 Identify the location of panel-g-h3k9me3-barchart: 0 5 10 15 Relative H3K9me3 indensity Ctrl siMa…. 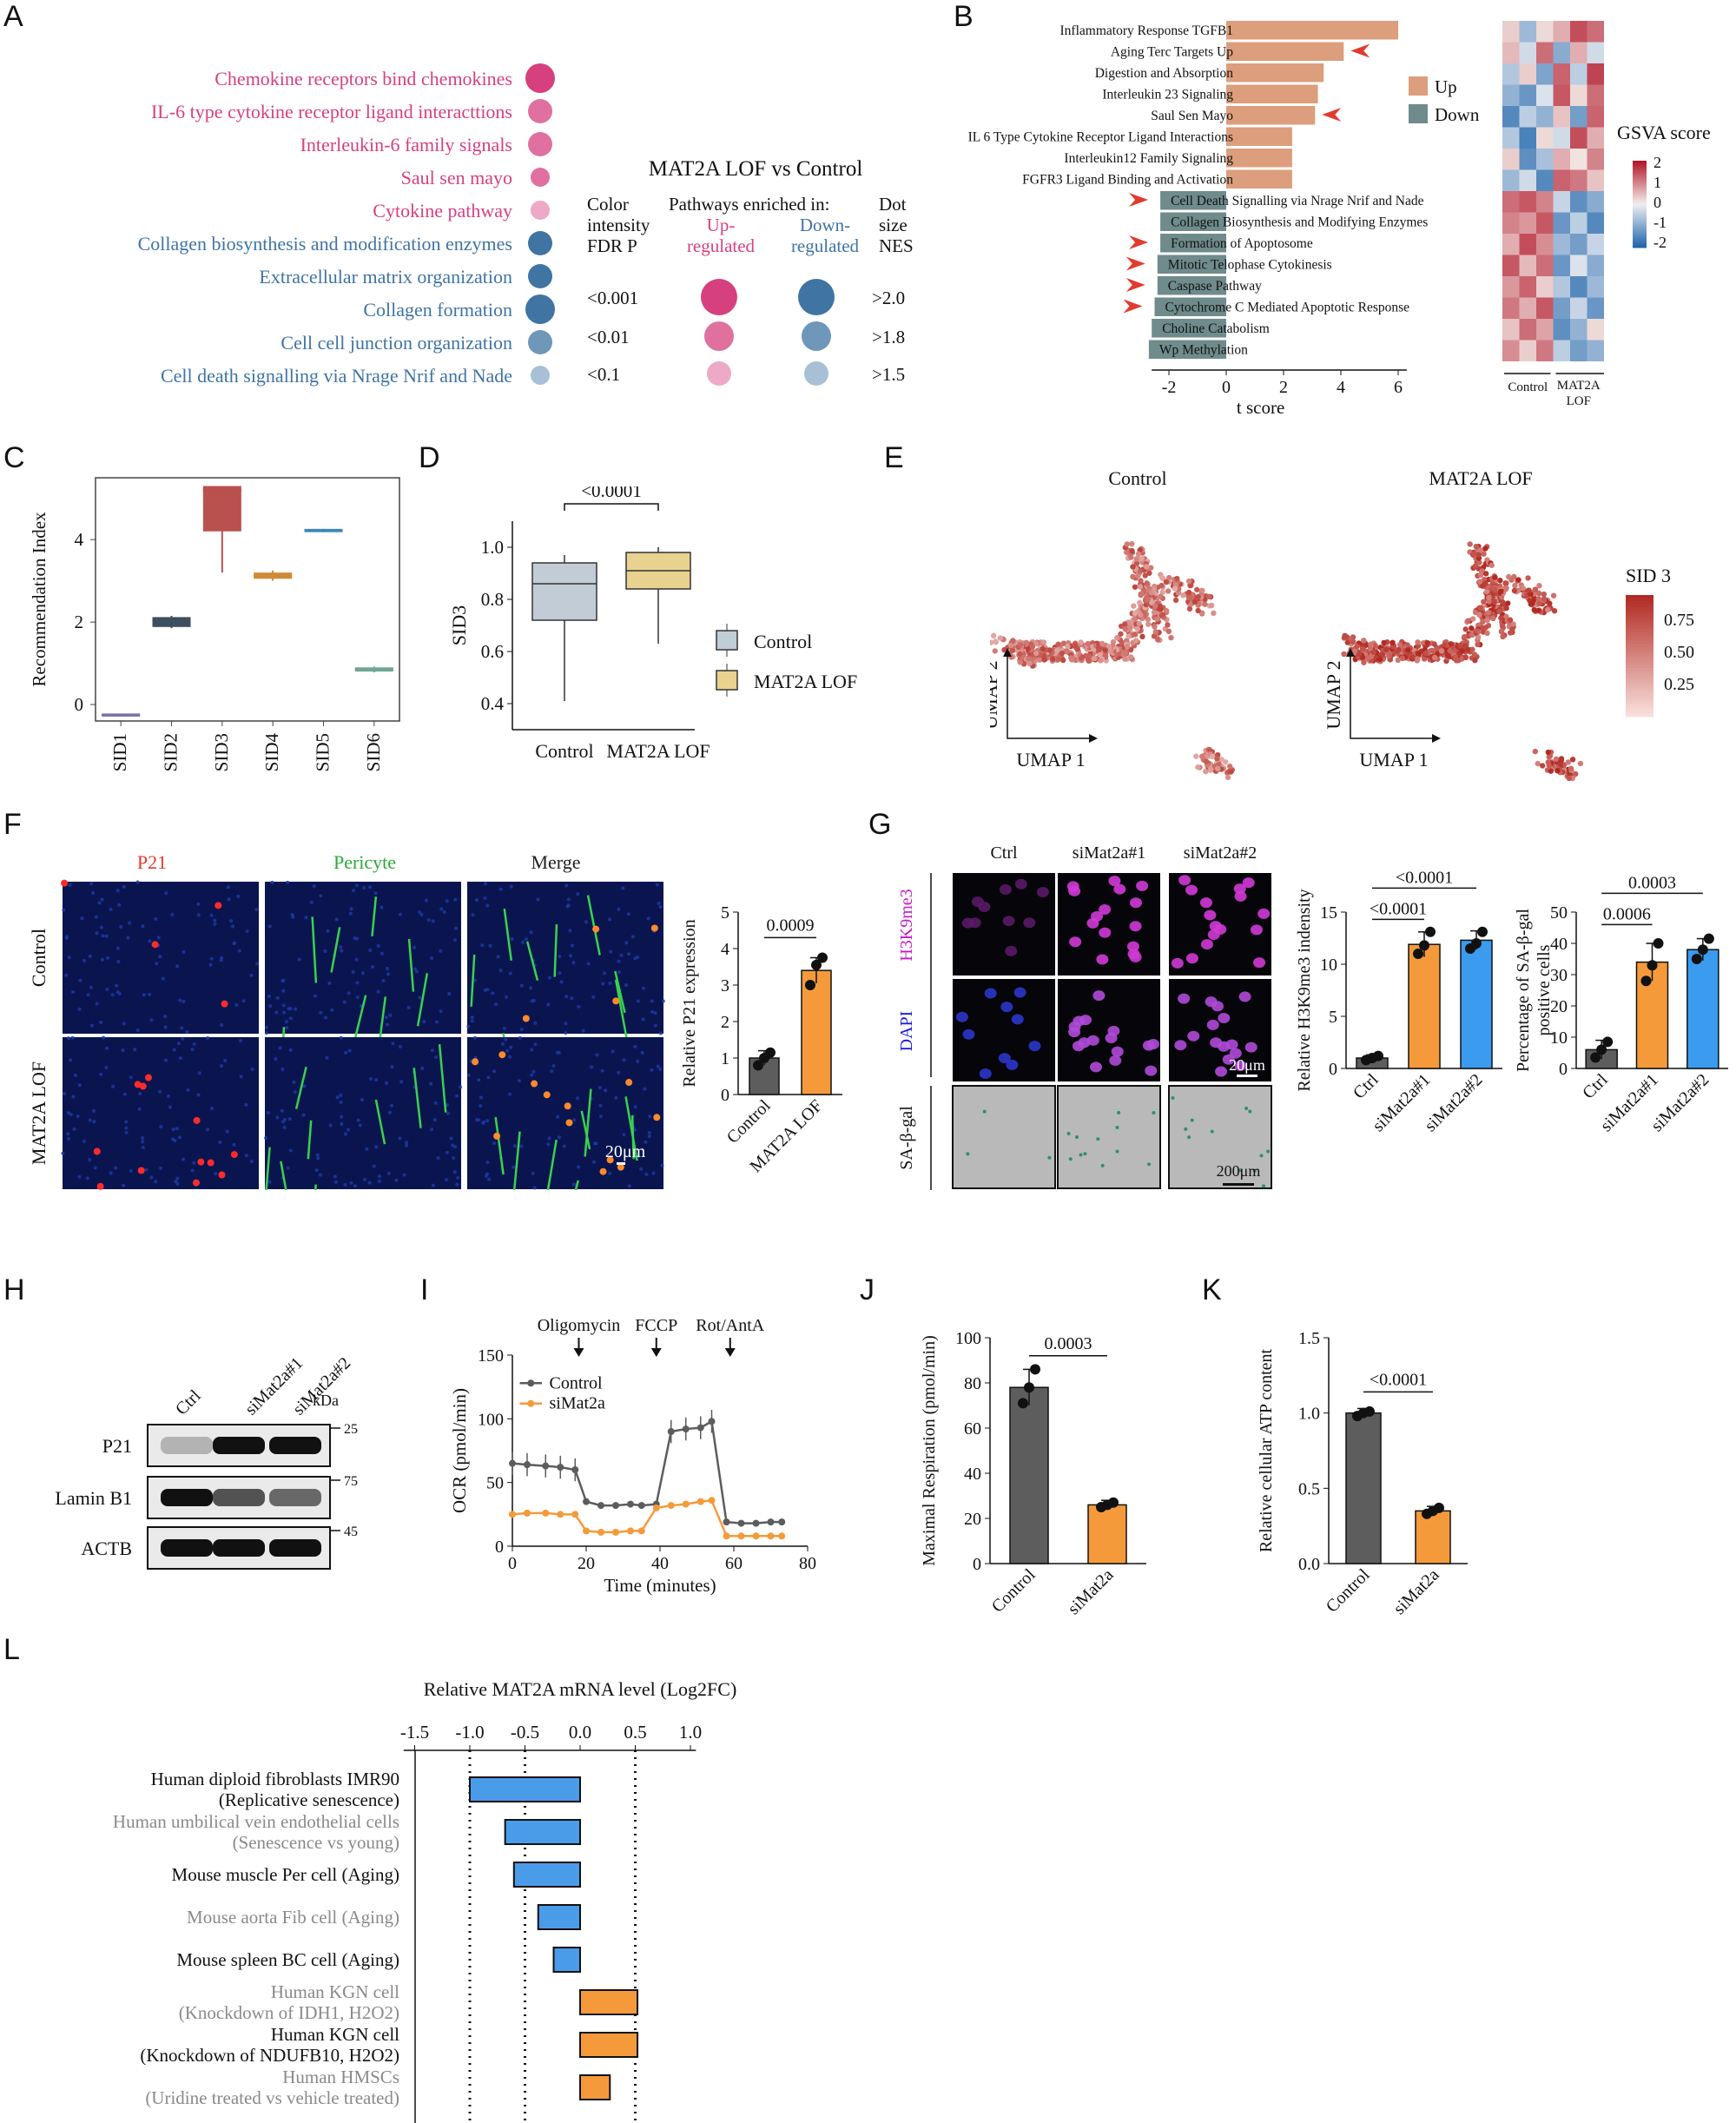
(1398, 1001).